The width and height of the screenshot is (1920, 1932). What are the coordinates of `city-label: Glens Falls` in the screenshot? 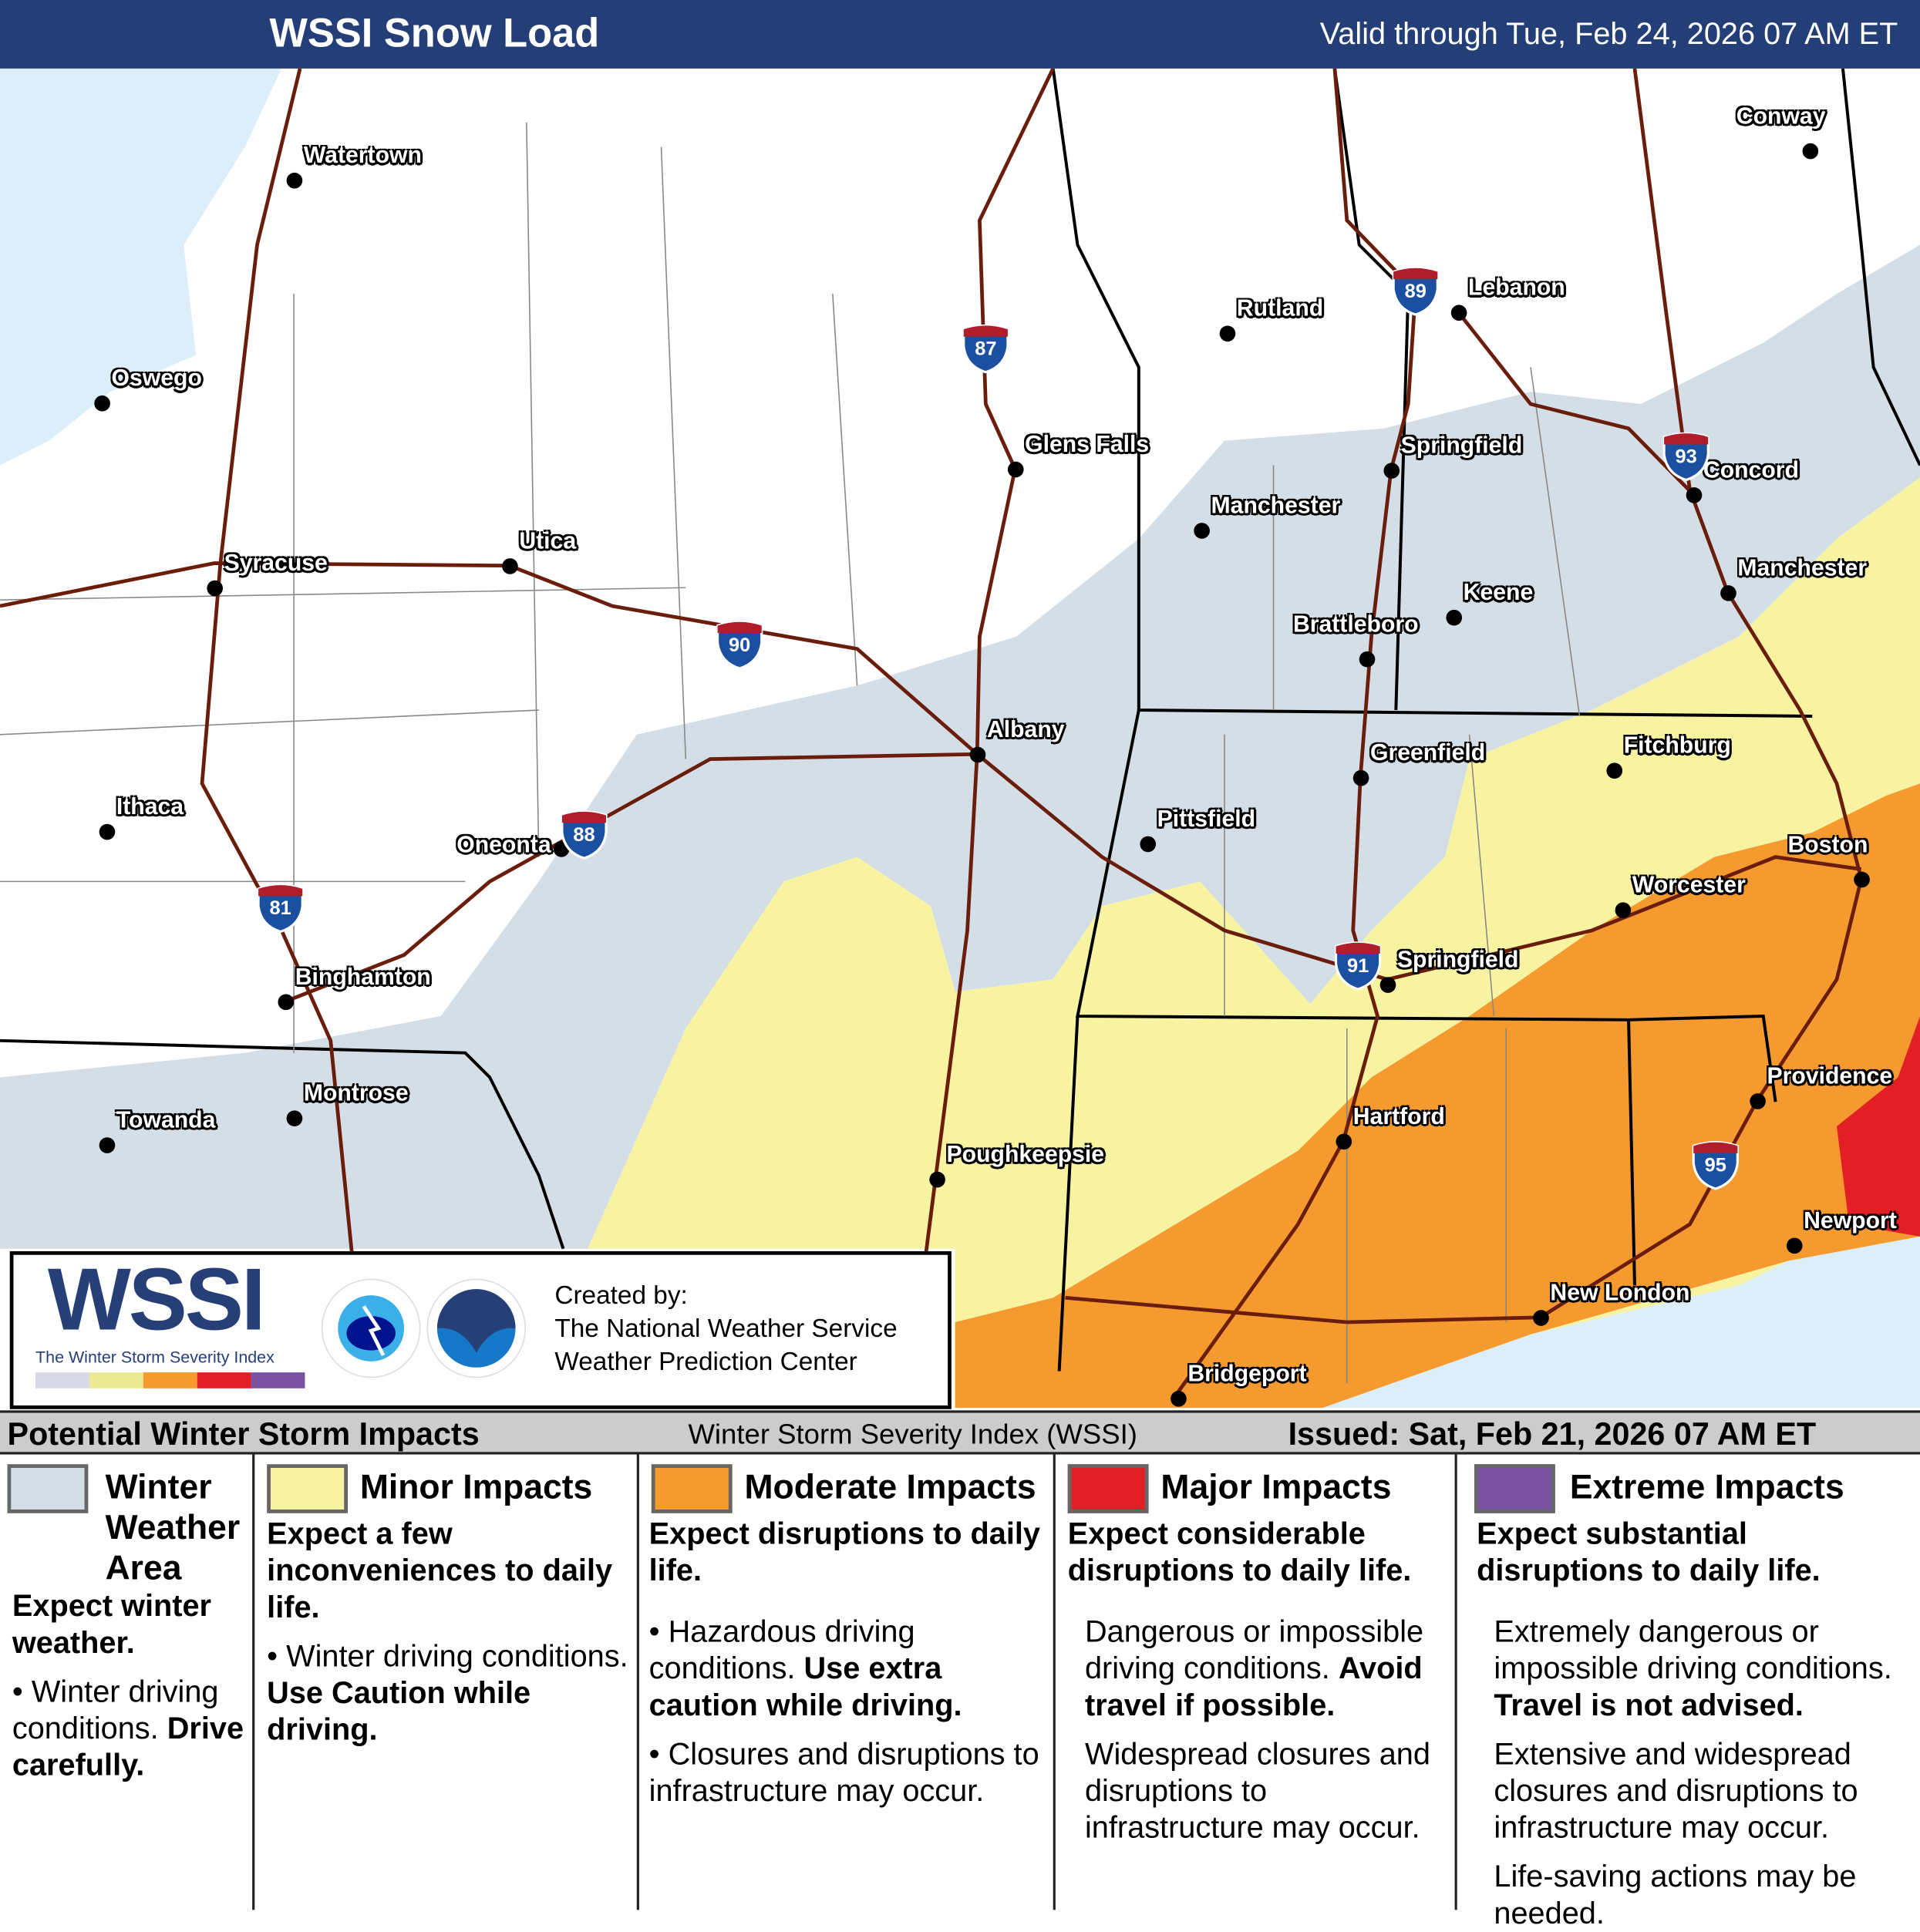 It's located at (1087, 445).